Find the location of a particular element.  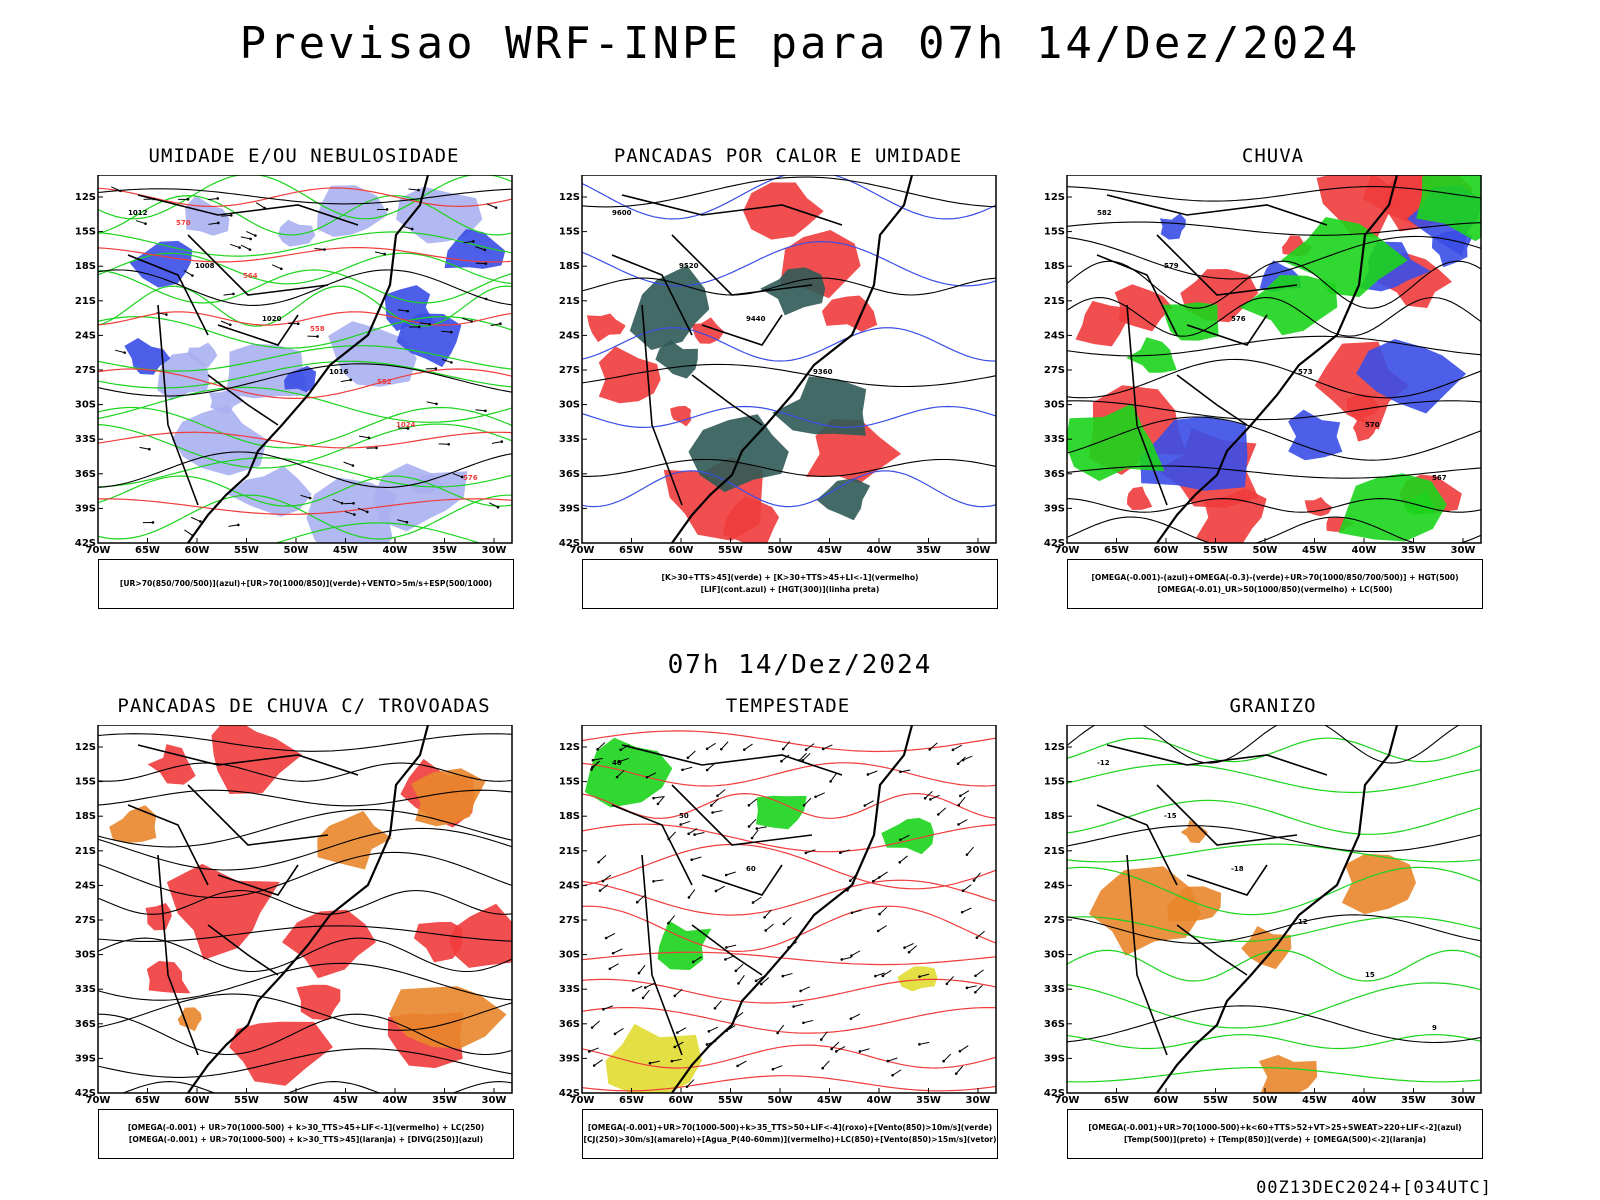

panel-title: PANCADAS DE CHUVA C/ TROVOADAS is located at coordinates (304, 706).